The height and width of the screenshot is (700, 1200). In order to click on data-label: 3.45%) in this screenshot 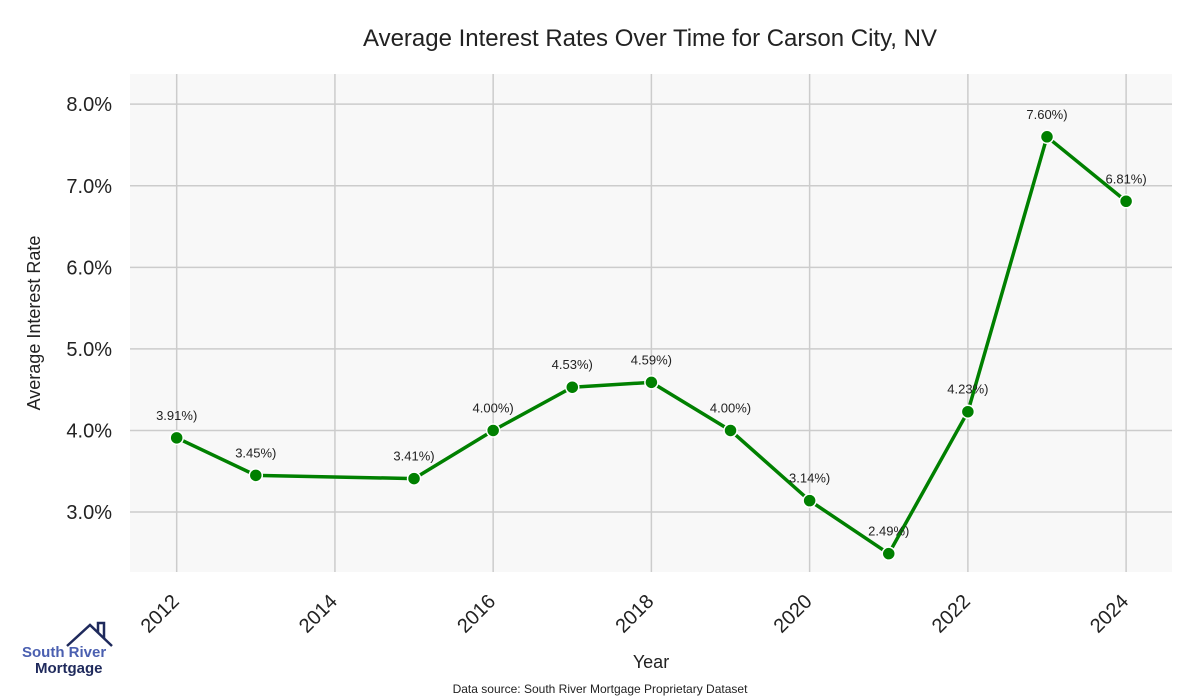, I will do `click(255, 452)`.